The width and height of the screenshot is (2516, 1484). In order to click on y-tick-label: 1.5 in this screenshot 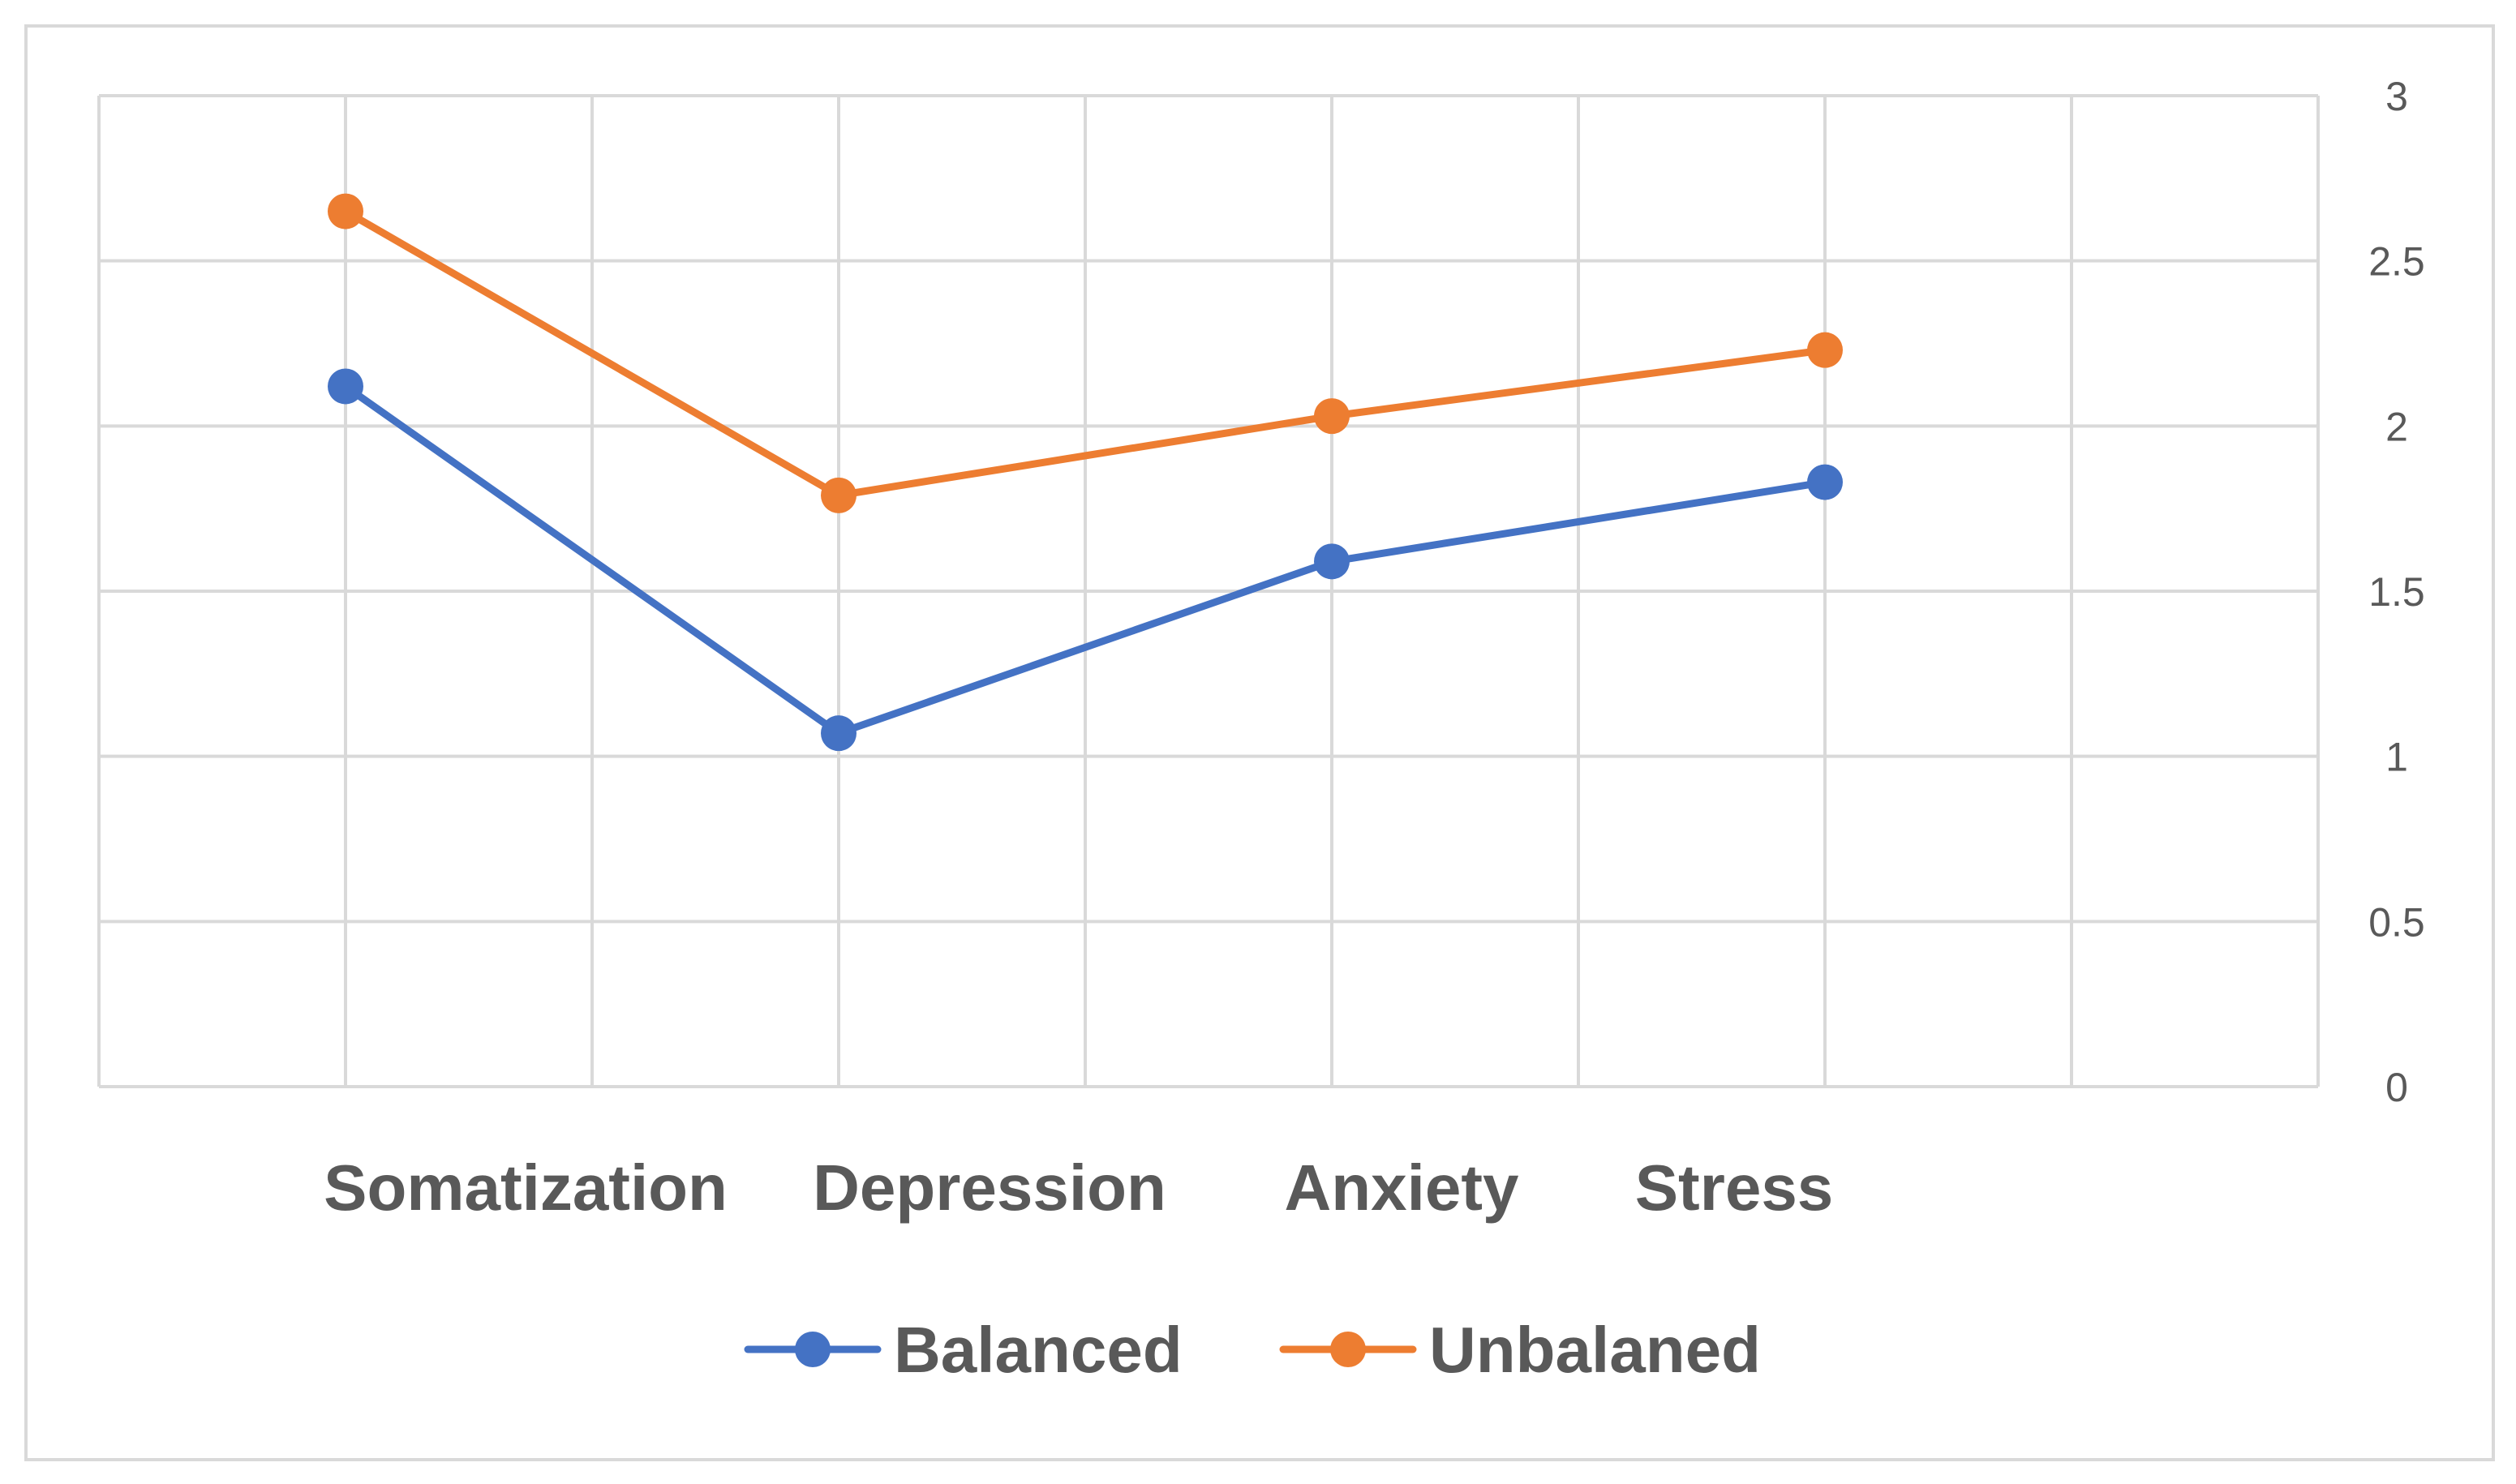, I will do `click(2396, 592)`.